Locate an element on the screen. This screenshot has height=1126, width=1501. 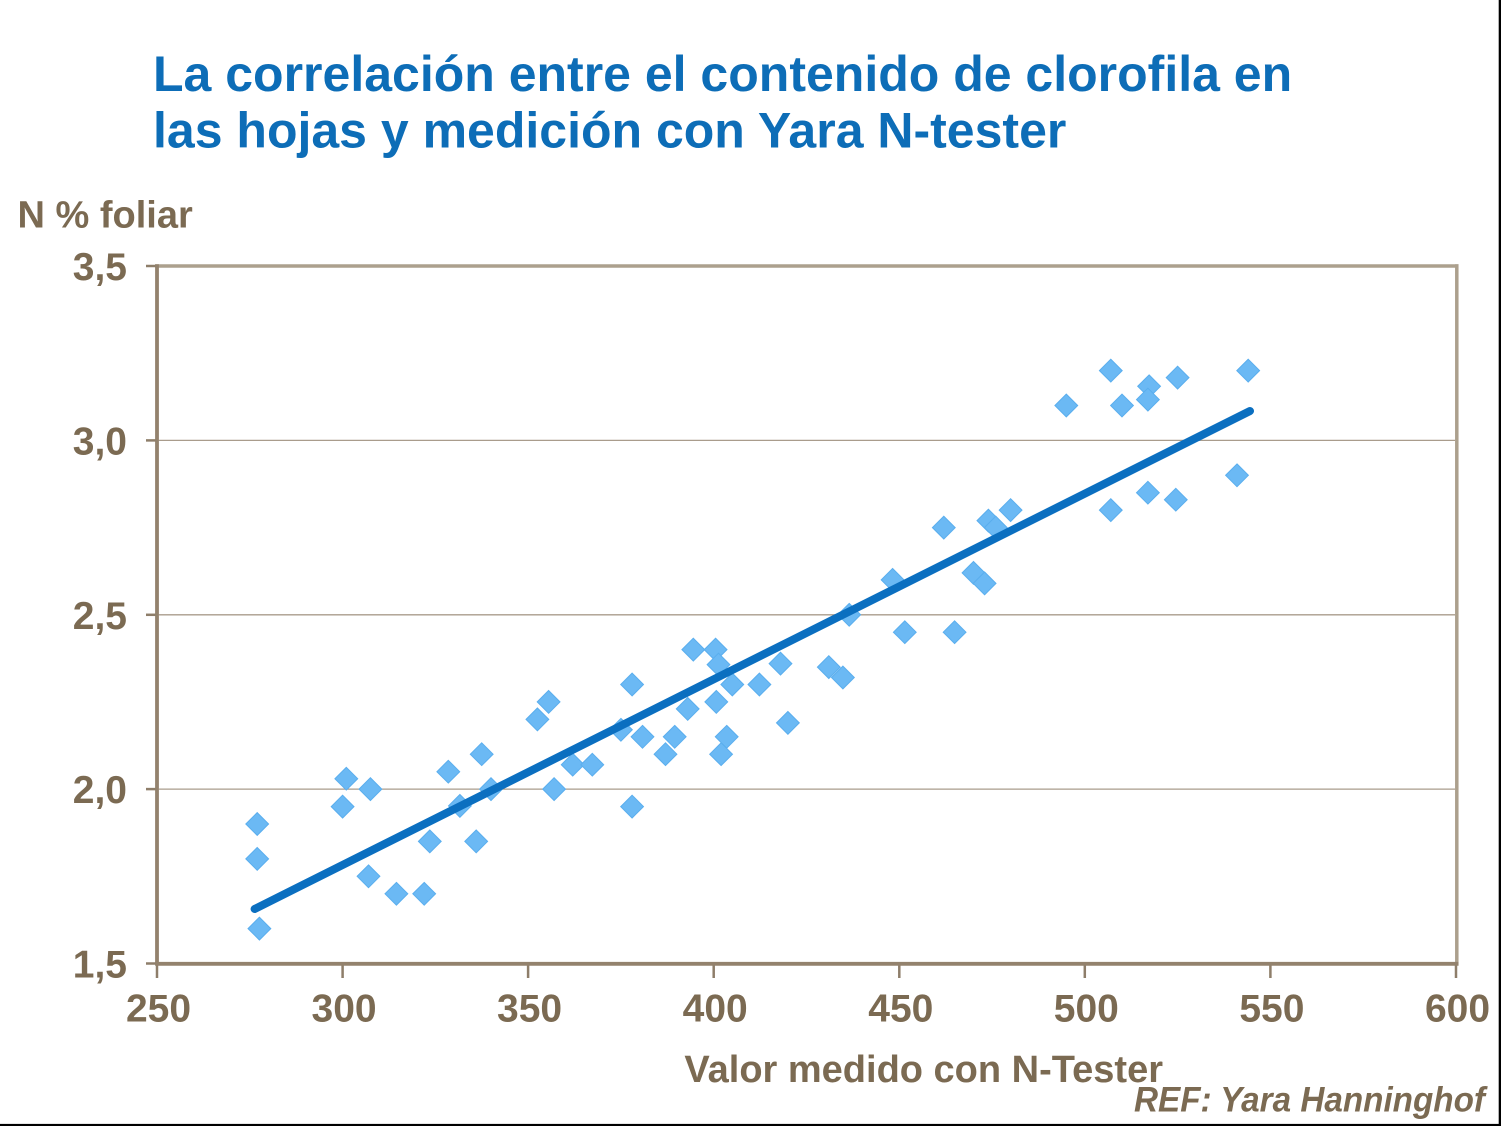
svg-text: REF: Yara Hanninghof is located at coordinates (1311, 1099).